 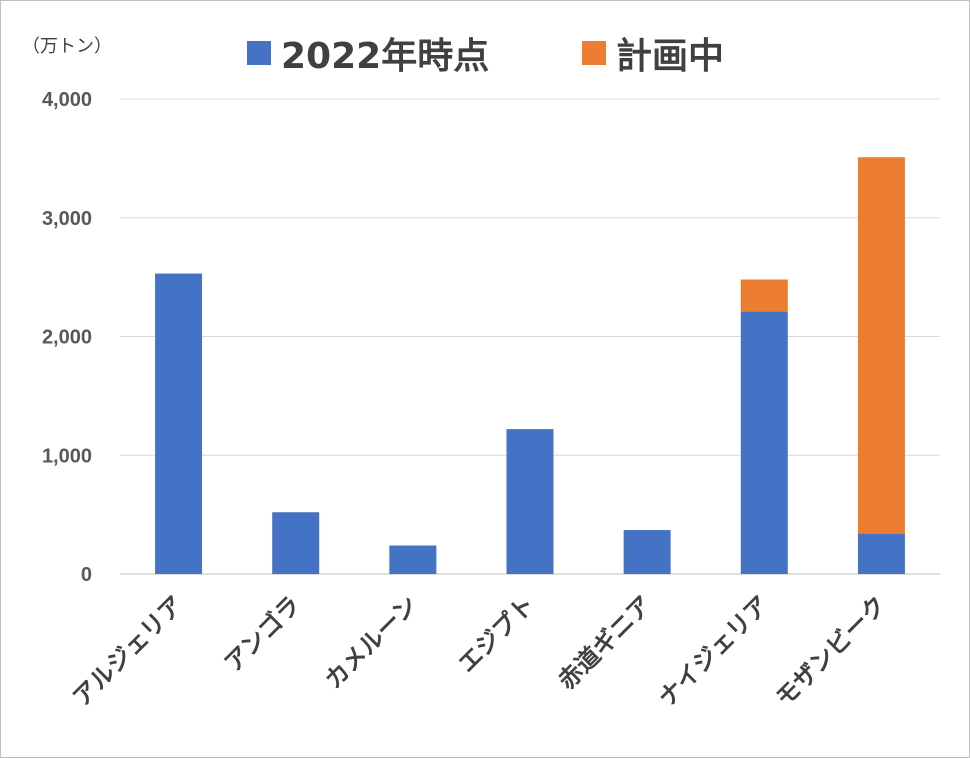 I want to click on y-tick-label: 0, so click(x=86, y=575).